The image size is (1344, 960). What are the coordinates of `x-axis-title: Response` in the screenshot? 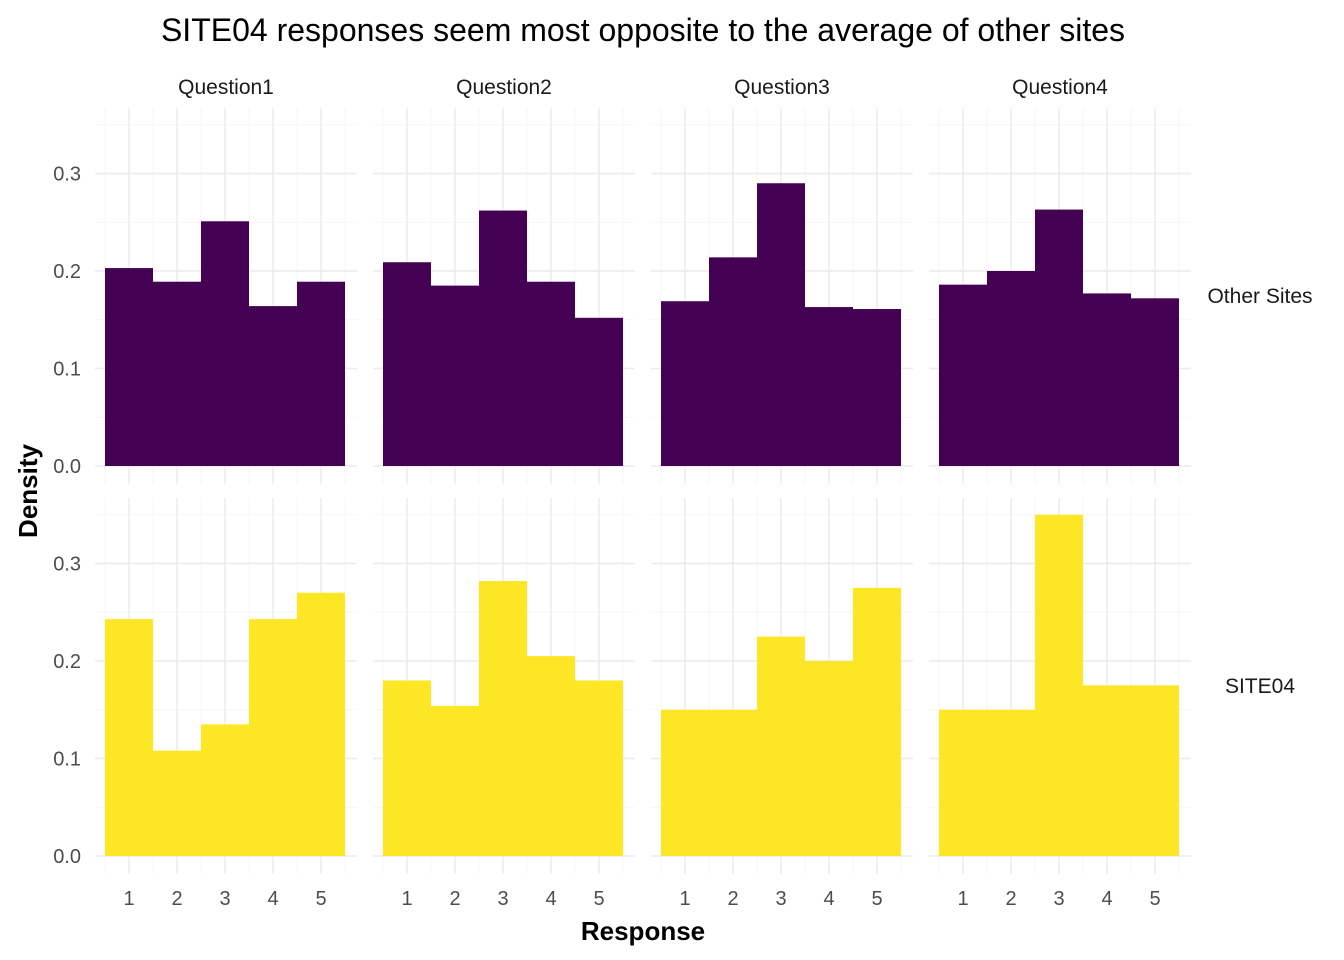 It's located at (643, 931).